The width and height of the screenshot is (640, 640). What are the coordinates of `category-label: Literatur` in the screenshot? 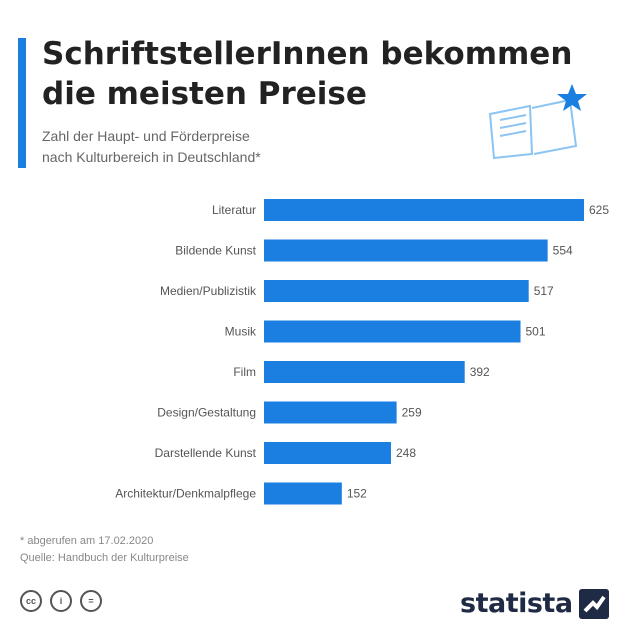 It's located at (234, 210).